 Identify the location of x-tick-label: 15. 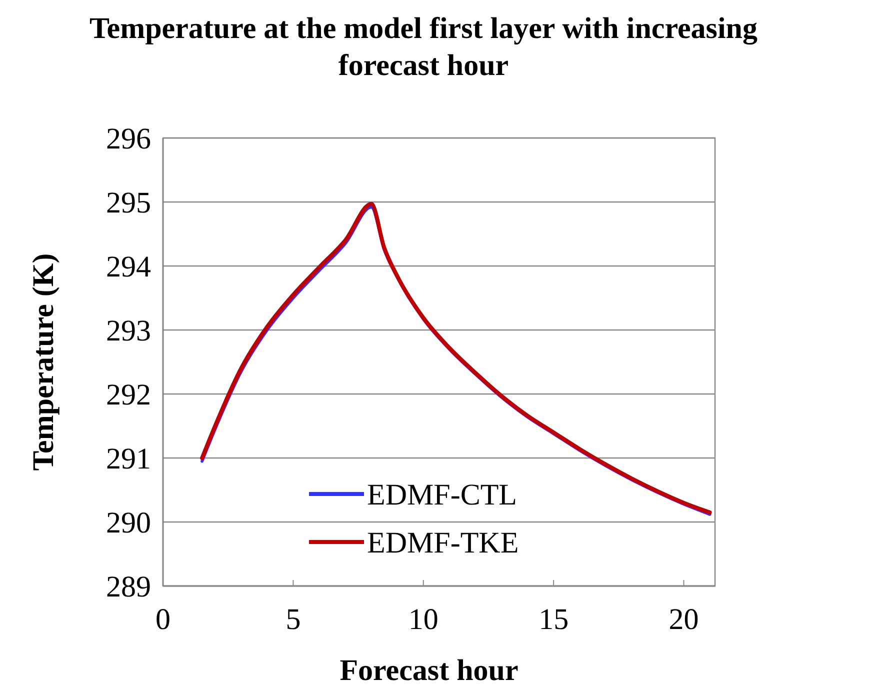
(553, 619).